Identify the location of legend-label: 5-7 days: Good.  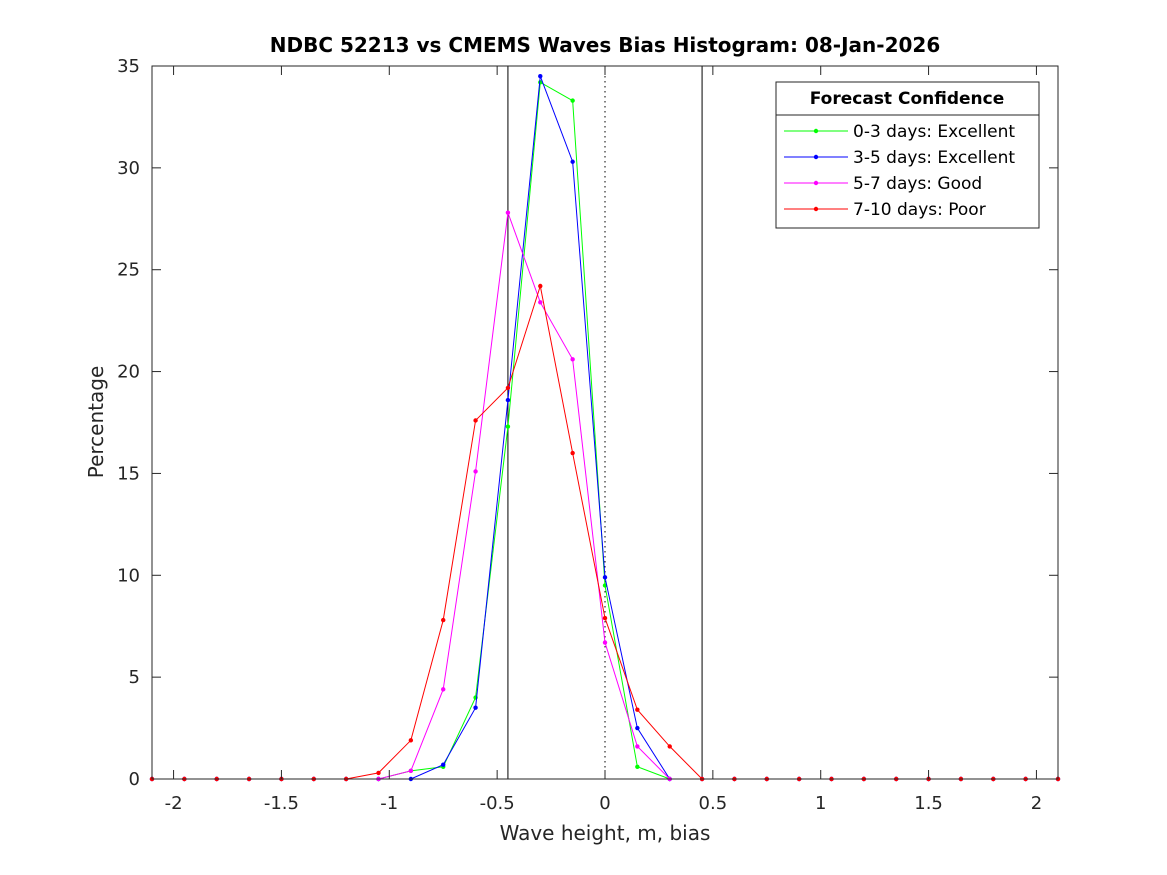
(917, 184).